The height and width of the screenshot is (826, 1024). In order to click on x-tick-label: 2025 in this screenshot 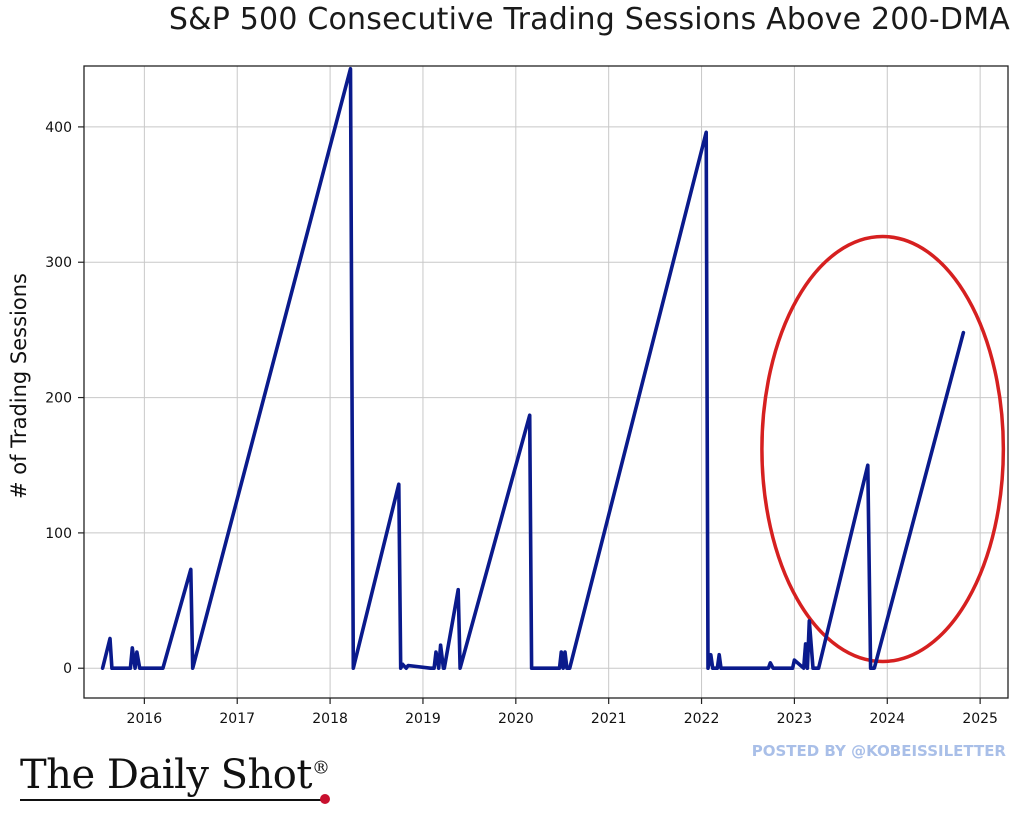, I will do `click(980, 719)`.